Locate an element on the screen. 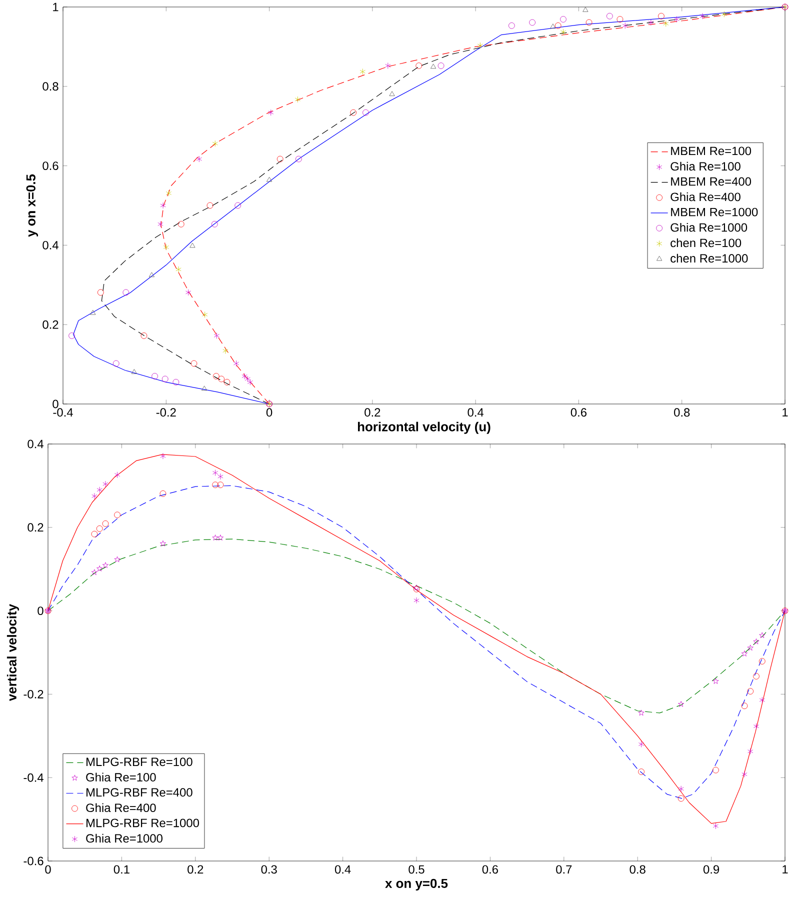  y-axis-title: y on x=0.5 is located at coordinates (32, 205).